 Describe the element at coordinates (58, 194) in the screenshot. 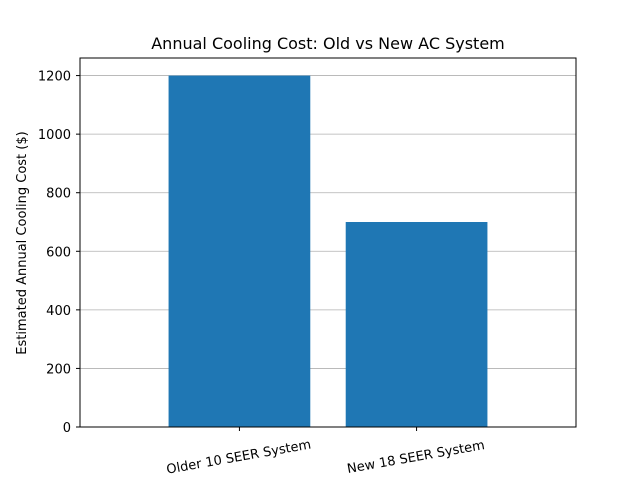

I see `y-tick-label: 800` at that location.